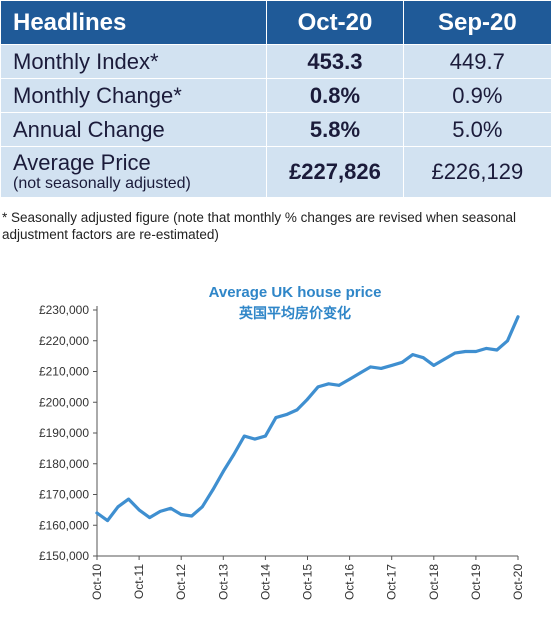  I want to click on row-label: Monthly Change*, so click(134, 95).